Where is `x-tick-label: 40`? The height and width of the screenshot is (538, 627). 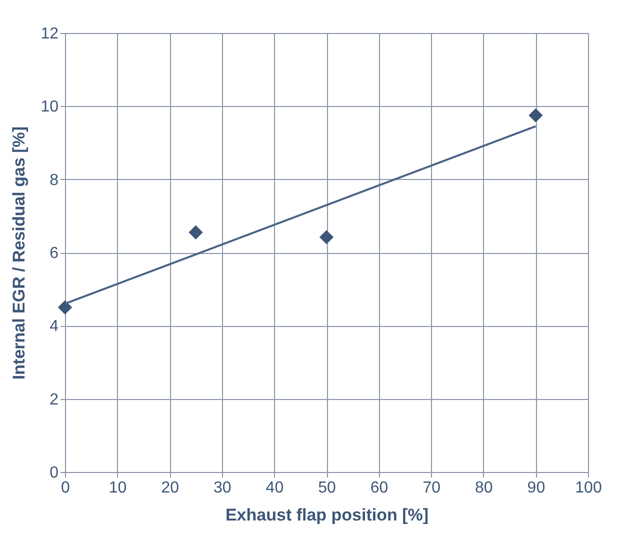 x-tick-label: 40 is located at coordinates (275, 488).